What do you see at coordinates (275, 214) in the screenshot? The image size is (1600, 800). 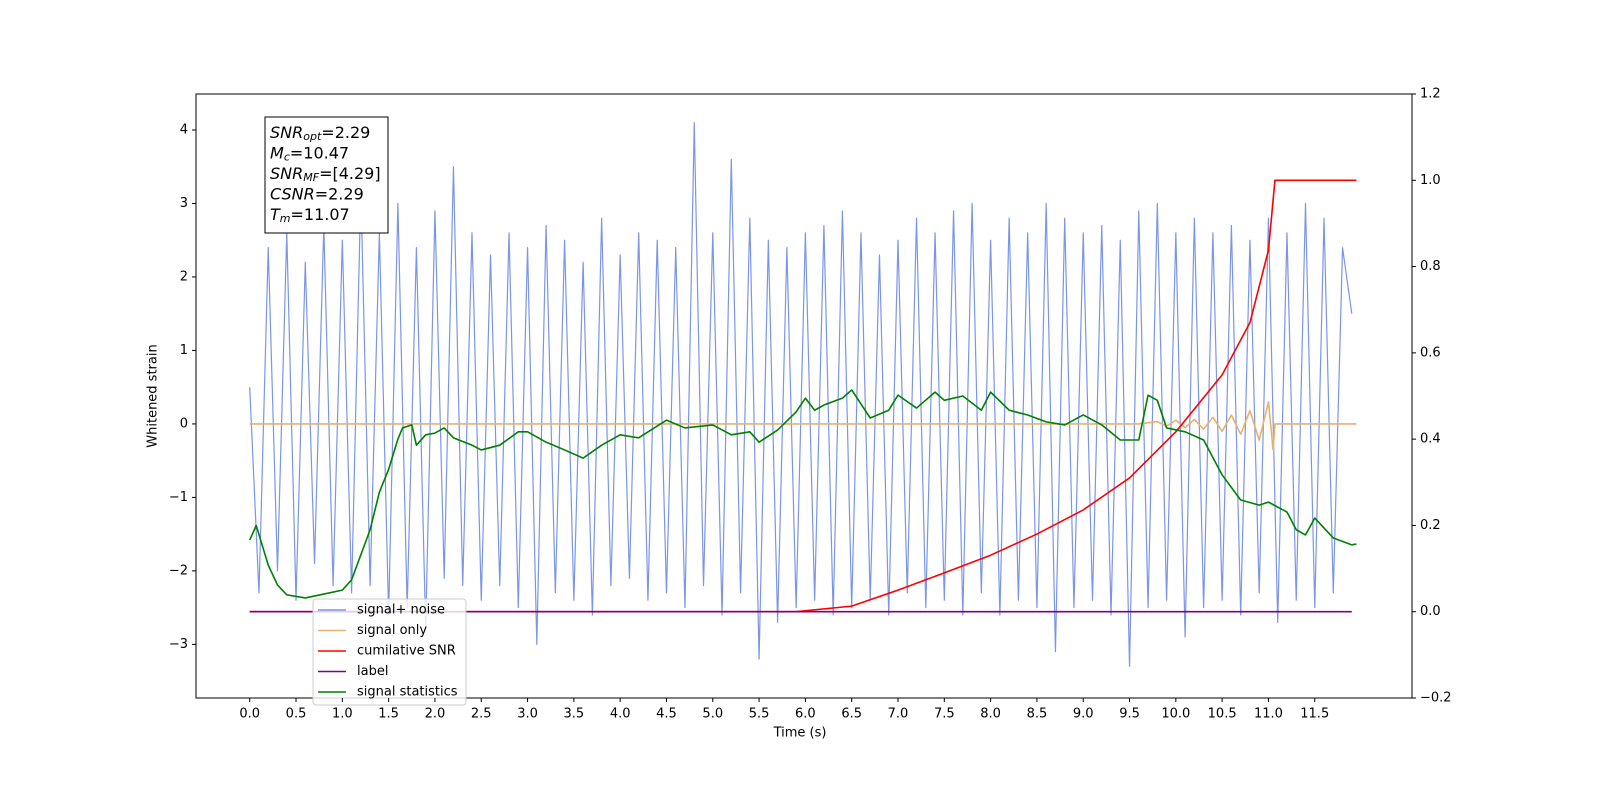 I see `annotation-symbol: T` at bounding box center [275, 214].